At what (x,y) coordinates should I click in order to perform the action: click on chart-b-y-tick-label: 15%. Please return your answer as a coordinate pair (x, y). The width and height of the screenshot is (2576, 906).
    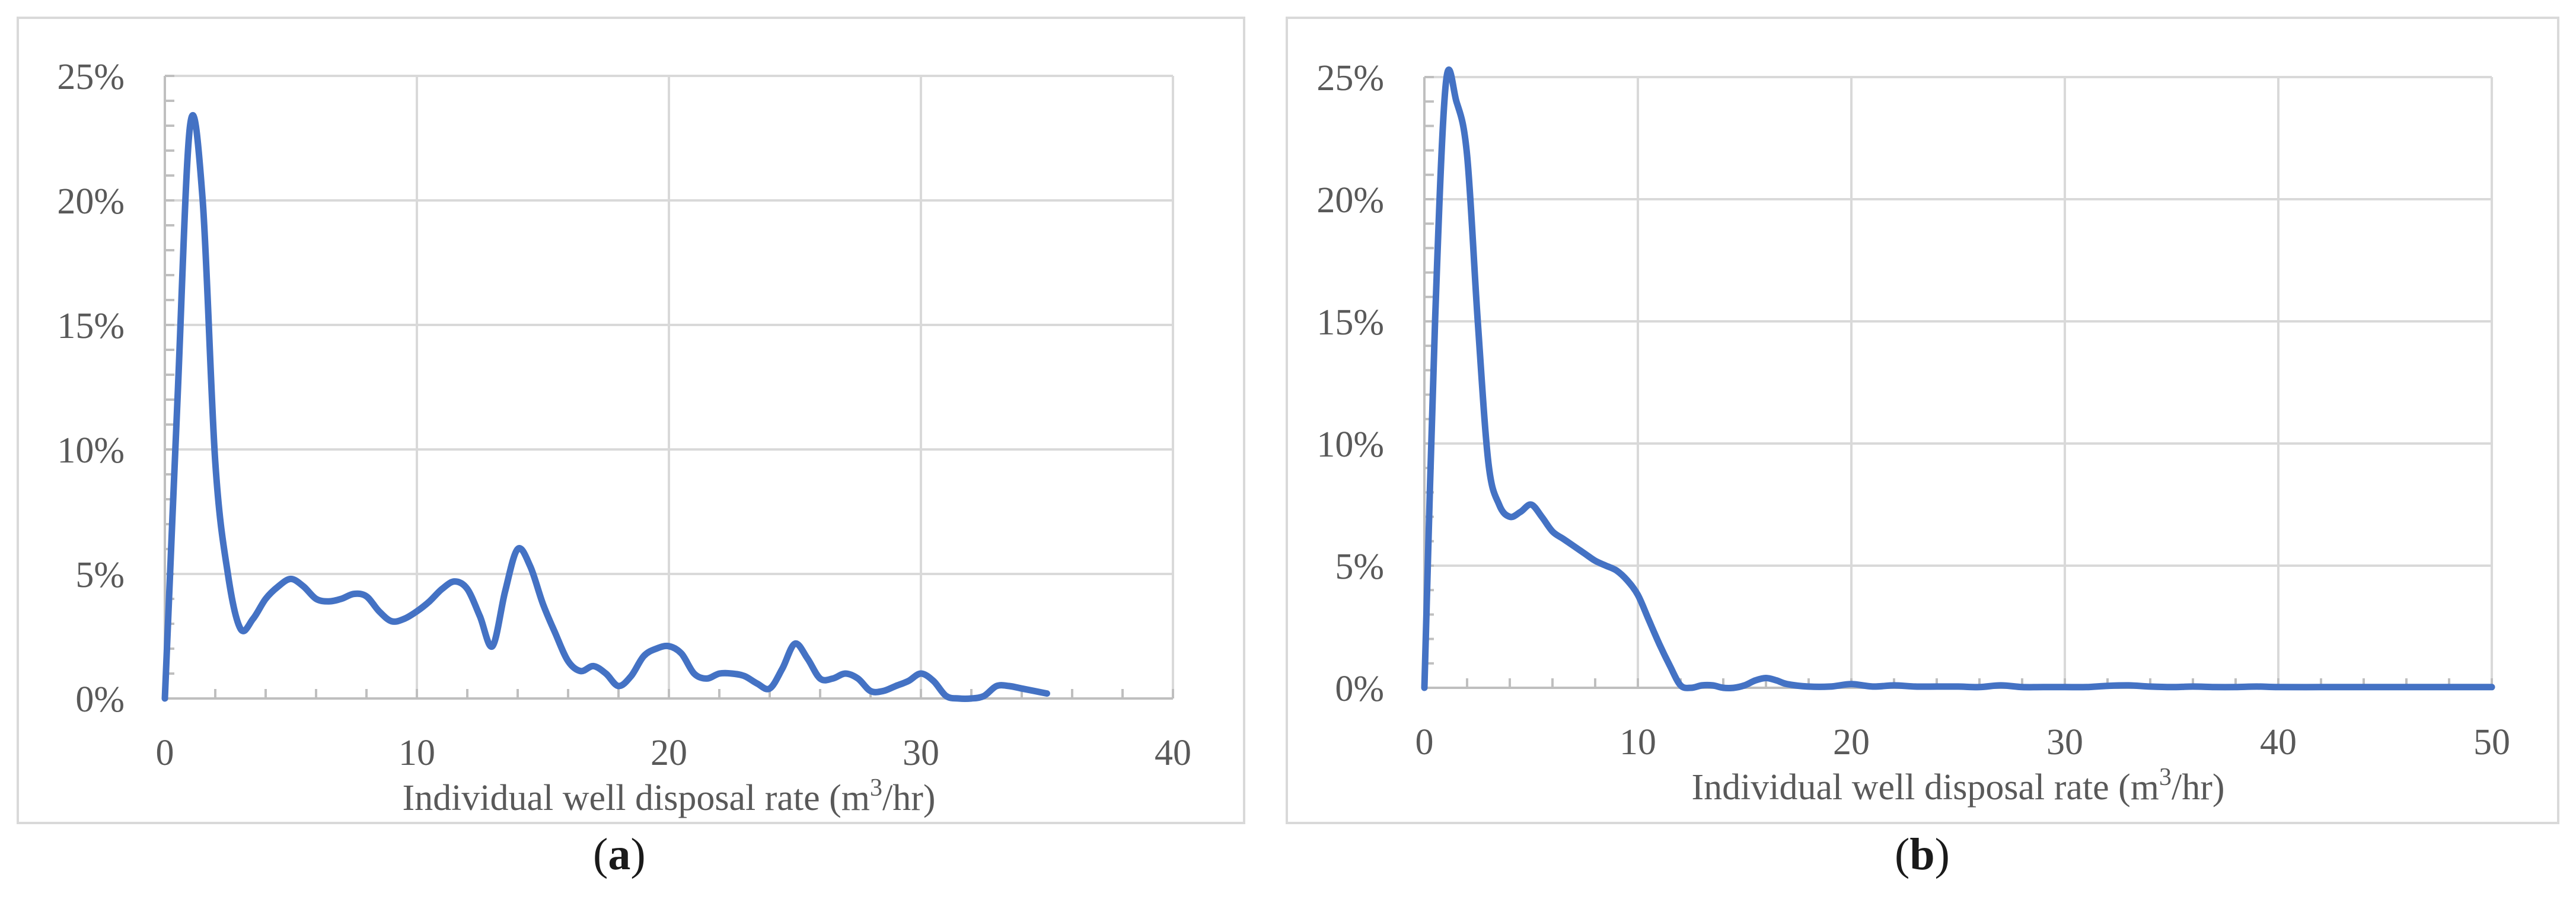
    Looking at the image, I should click on (1350, 322).